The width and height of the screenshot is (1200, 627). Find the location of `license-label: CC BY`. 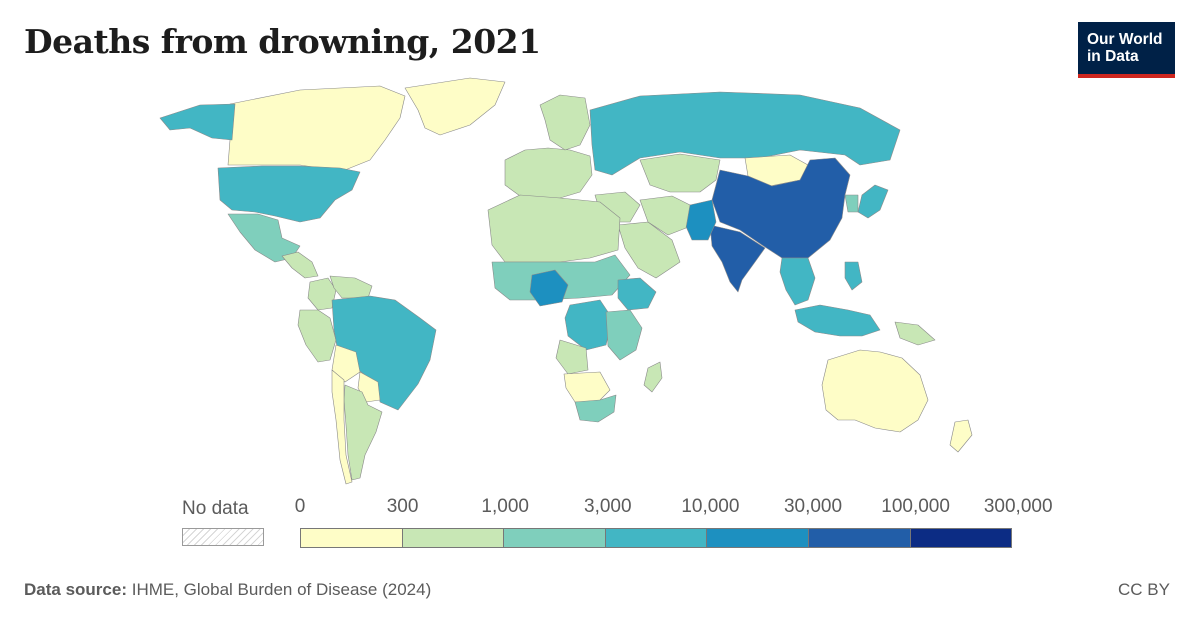

license-label: CC BY is located at coordinates (1144, 589).